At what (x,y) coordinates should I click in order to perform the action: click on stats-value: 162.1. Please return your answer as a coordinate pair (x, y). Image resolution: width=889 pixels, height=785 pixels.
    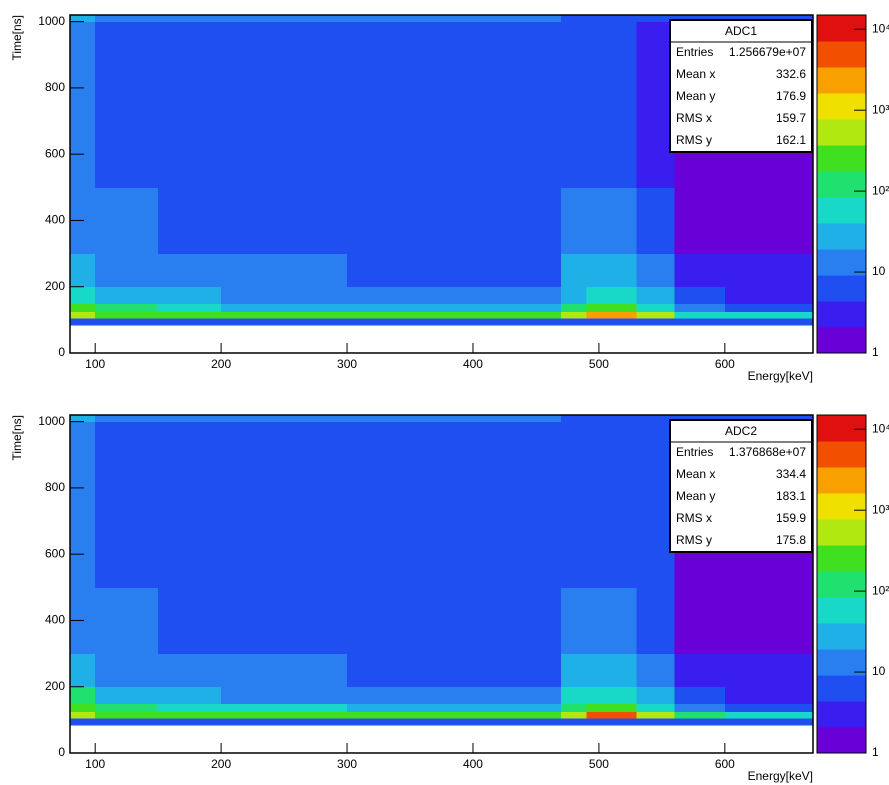
    Looking at the image, I should click on (791, 140).